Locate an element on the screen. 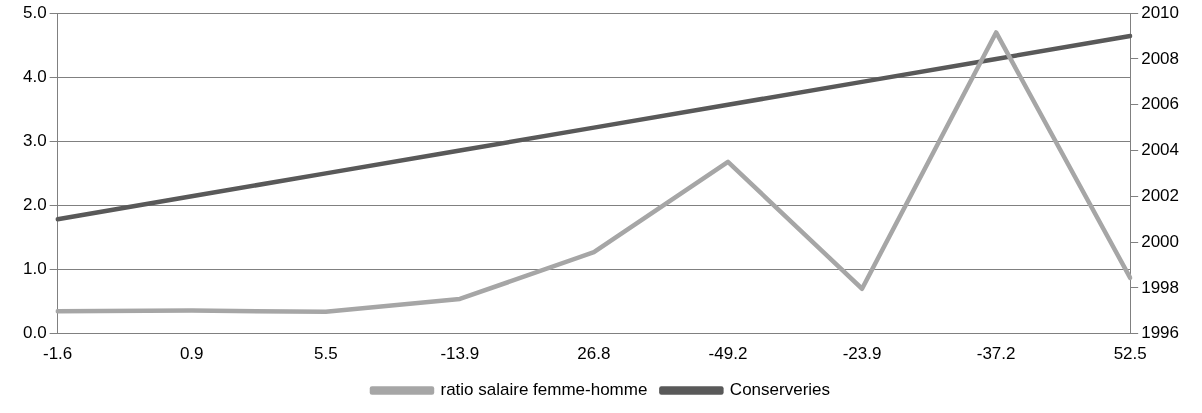 The height and width of the screenshot is (413, 1202). y2-tick-label: 2010 is located at coordinates (1160, 12).